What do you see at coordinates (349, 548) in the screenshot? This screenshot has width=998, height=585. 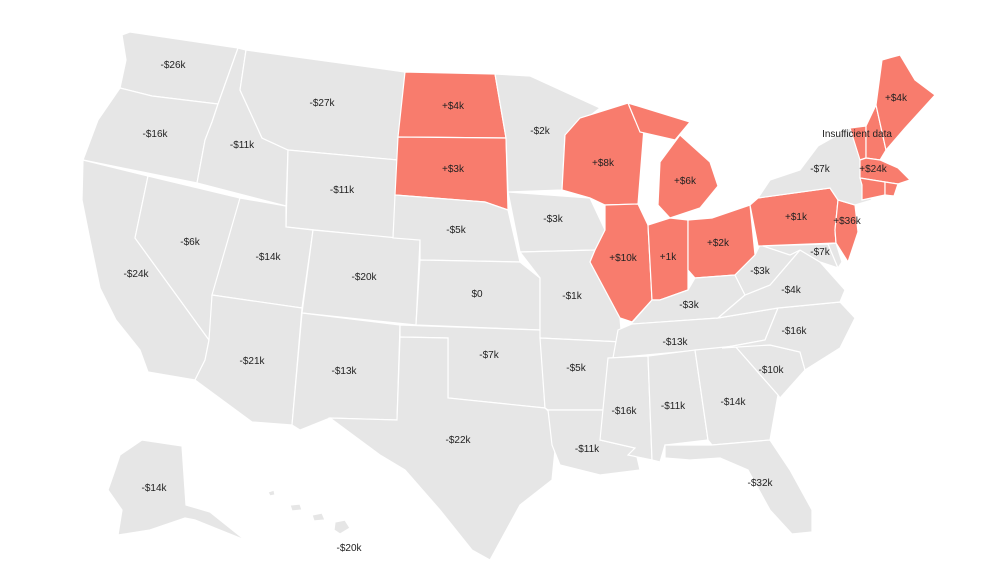 I see `label-hi: -$20k` at bounding box center [349, 548].